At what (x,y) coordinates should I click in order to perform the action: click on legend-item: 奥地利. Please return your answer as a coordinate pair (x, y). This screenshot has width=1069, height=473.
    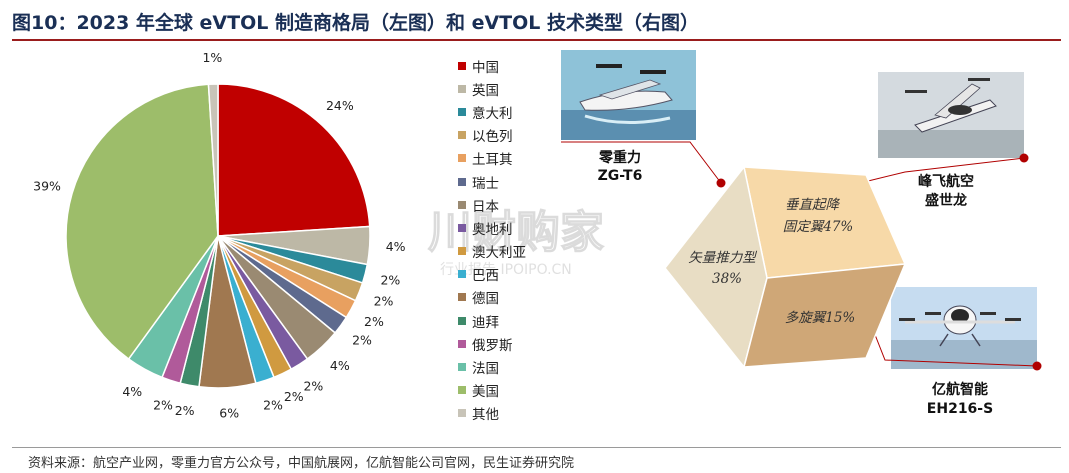
    Looking at the image, I should click on (513, 227).